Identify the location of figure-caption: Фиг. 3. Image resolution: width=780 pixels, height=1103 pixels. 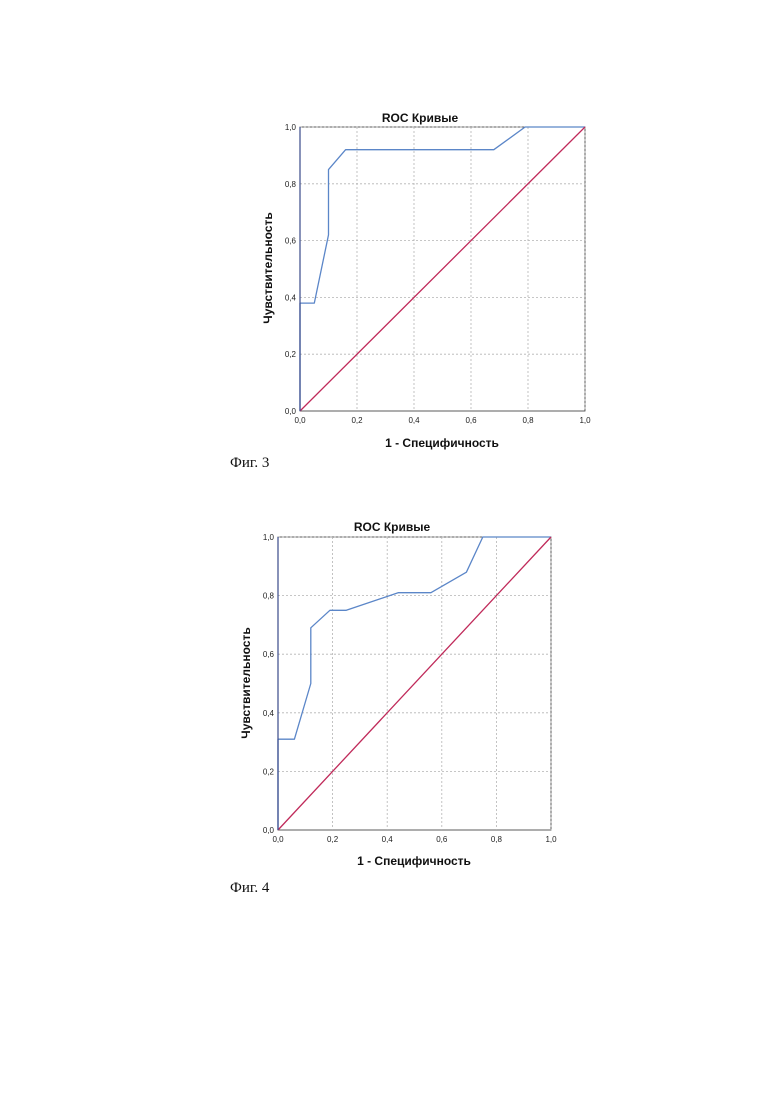
(249, 463).